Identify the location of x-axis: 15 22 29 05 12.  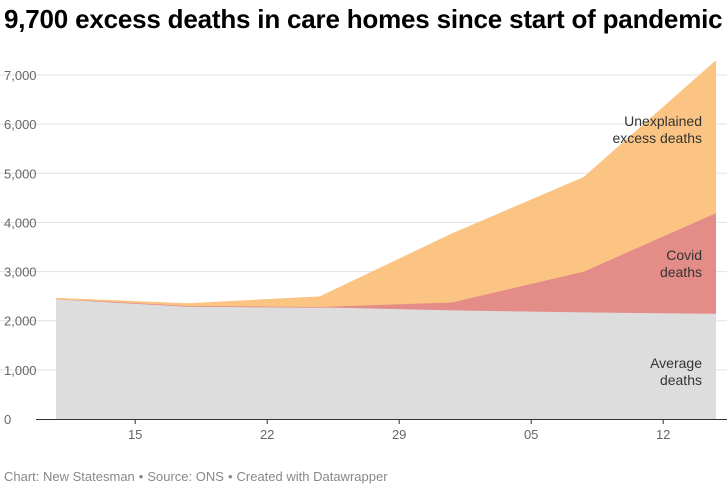
(381, 430).